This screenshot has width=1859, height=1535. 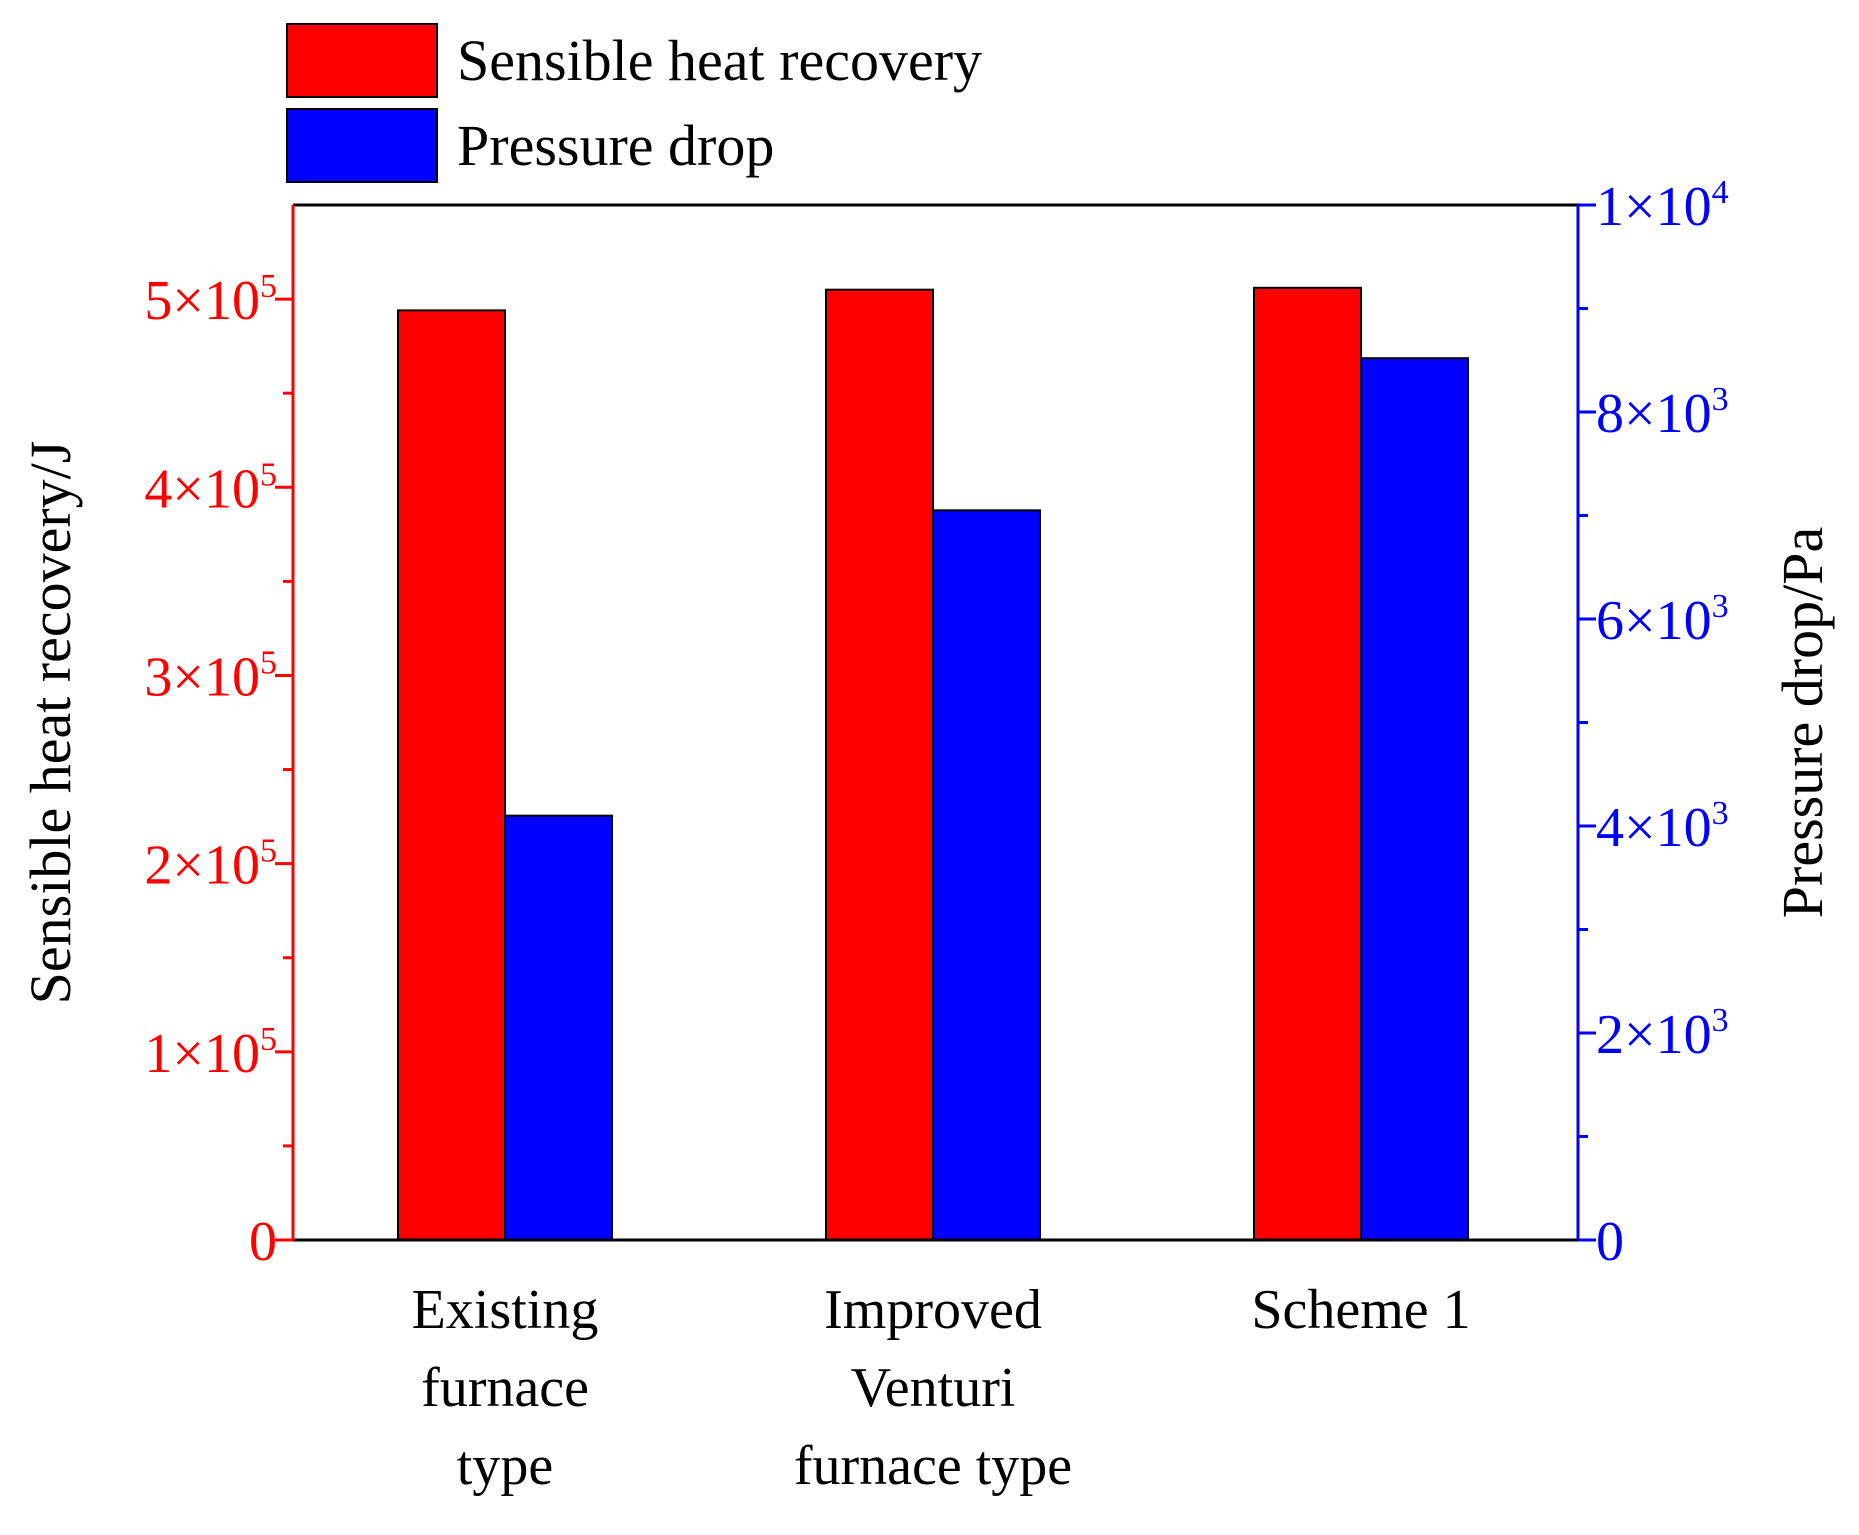 I want to click on right-axis-title: Pressure drop/Pa, so click(x=1802, y=722).